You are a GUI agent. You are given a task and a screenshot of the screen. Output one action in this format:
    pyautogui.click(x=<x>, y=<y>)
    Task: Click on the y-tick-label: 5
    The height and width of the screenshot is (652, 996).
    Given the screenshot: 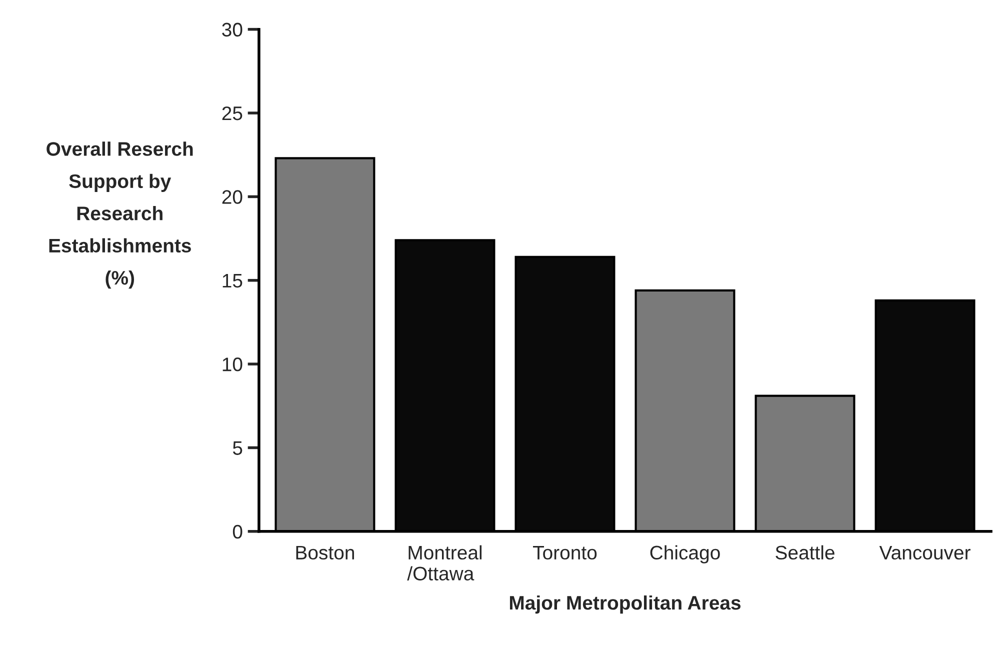 What is the action you would take?
    pyautogui.click(x=237, y=448)
    